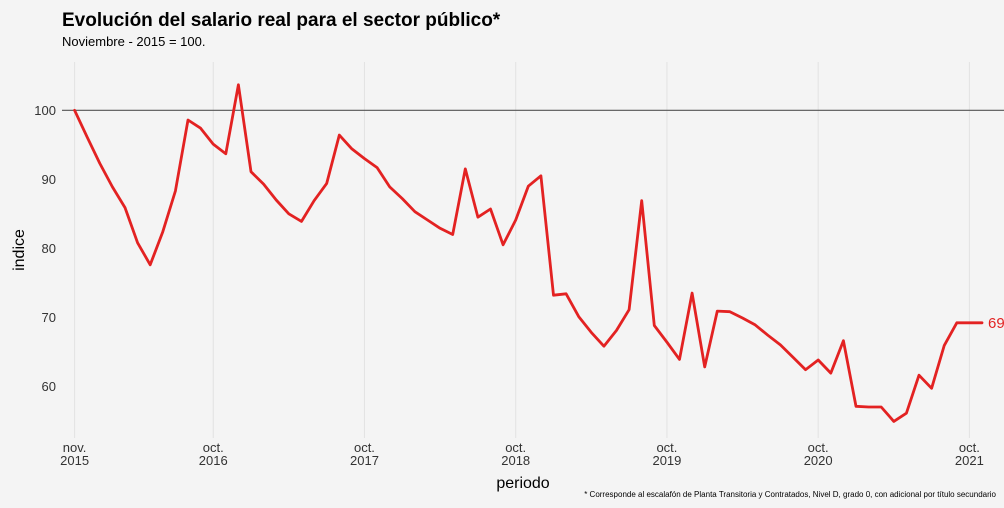 This screenshot has width=1004, height=508. I want to click on x-tick-label: 2021, so click(969, 460).